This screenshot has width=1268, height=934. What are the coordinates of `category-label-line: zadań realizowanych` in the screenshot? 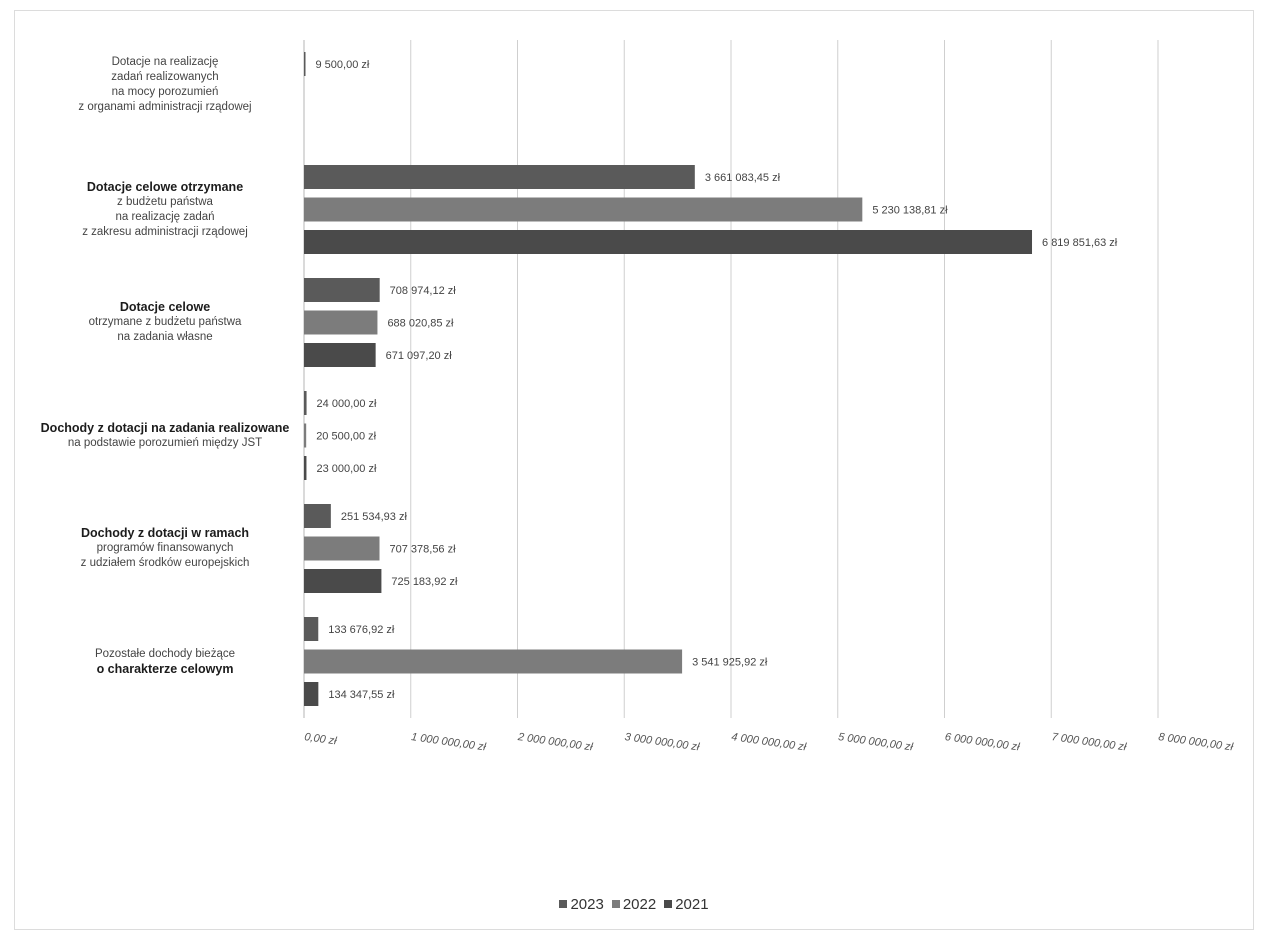 It's located at (165, 76).